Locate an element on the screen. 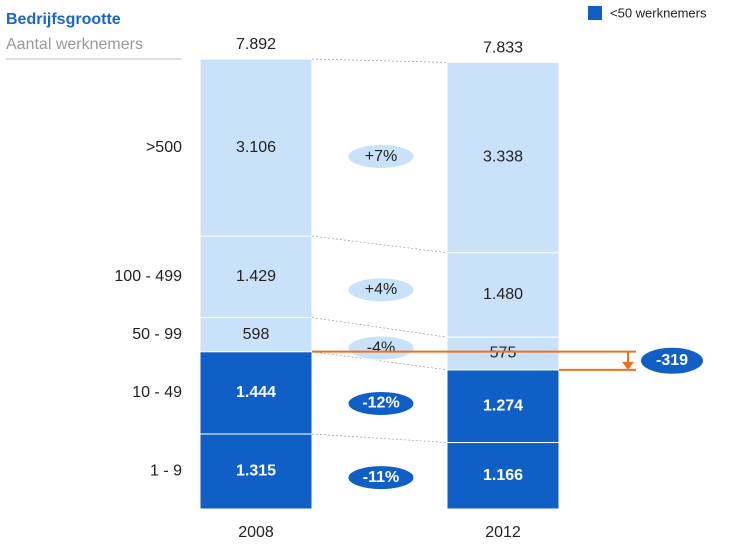 The height and width of the screenshot is (552, 734). change-label: +7% is located at coordinates (381, 156).